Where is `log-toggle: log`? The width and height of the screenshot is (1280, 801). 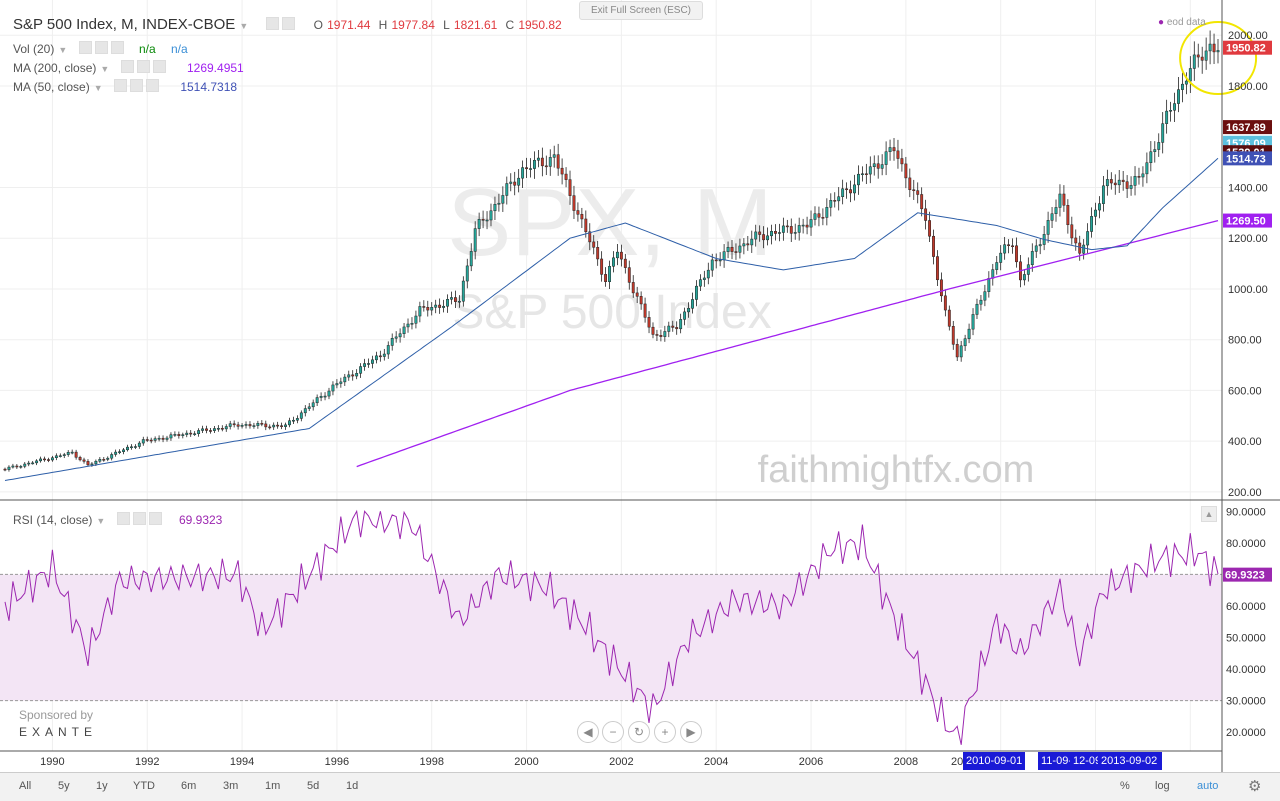 log-toggle: log is located at coordinates (1162, 786).